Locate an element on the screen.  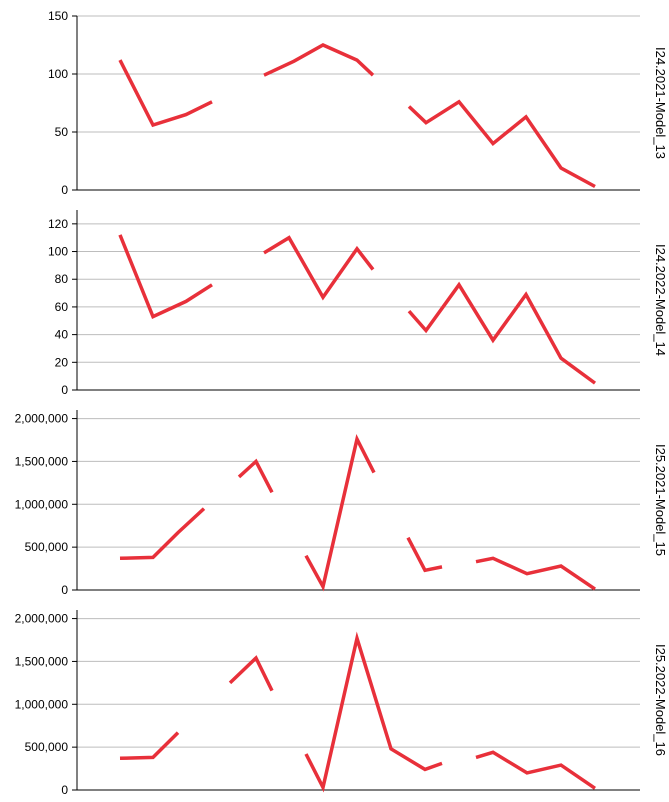
y-tick-label: 20 is located at coordinates (62, 362).